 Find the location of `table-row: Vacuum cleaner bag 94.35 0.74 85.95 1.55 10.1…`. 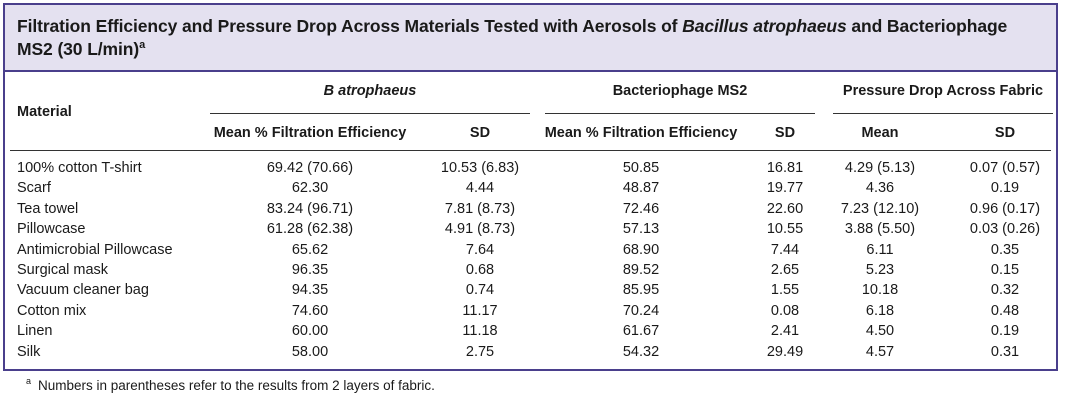

table-row: Vacuum cleaner bag 94.35 0.74 85.95 1.55 10.1… is located at coordinates (530, 292).